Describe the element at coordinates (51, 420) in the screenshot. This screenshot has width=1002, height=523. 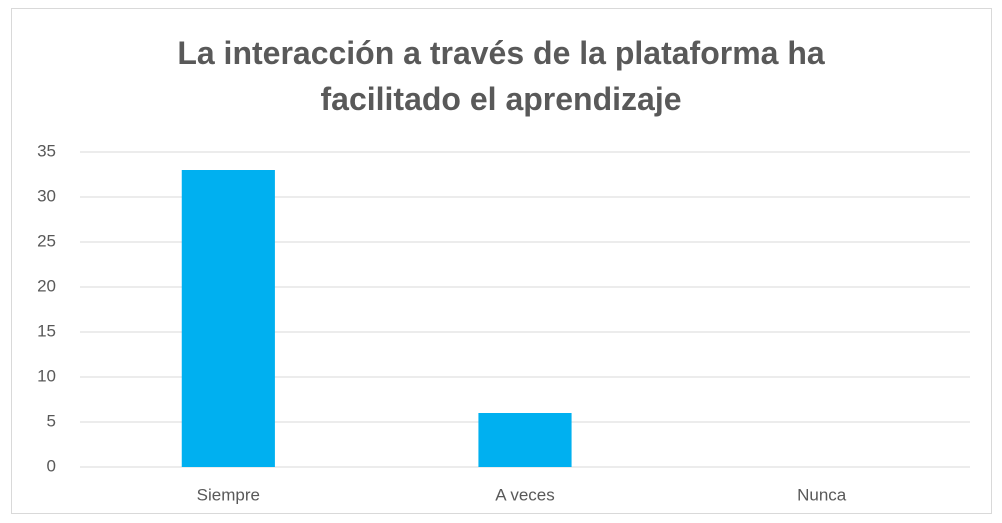
I see `y-tick-label: 5` at that location.